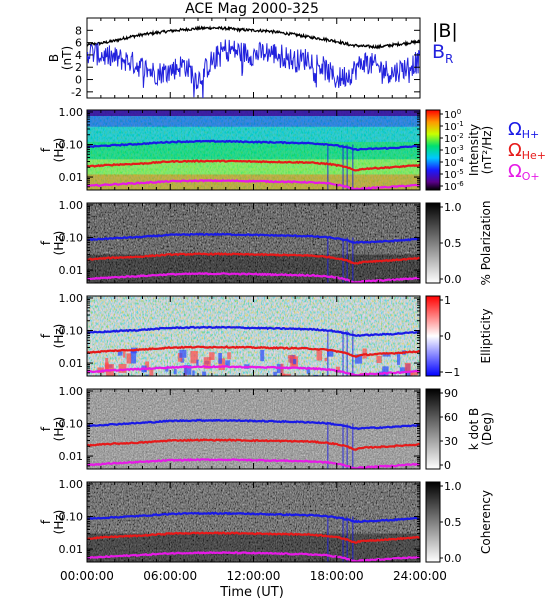 This screenshot has width=550, height=600. Describe the element at coordinates (253, 145) in the screenshot. I see `intensity-omega-h-line` at that location.